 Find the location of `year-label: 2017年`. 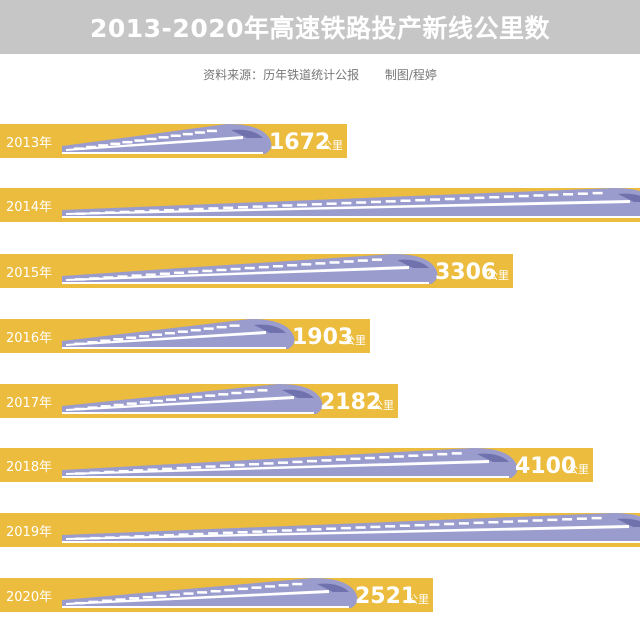

year-label: 2017年 is located at coordinates (29, 403).